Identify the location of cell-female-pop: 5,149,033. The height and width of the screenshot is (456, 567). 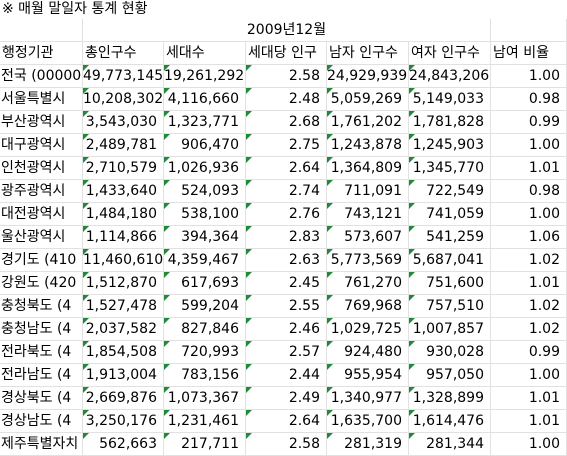
(450, 99).